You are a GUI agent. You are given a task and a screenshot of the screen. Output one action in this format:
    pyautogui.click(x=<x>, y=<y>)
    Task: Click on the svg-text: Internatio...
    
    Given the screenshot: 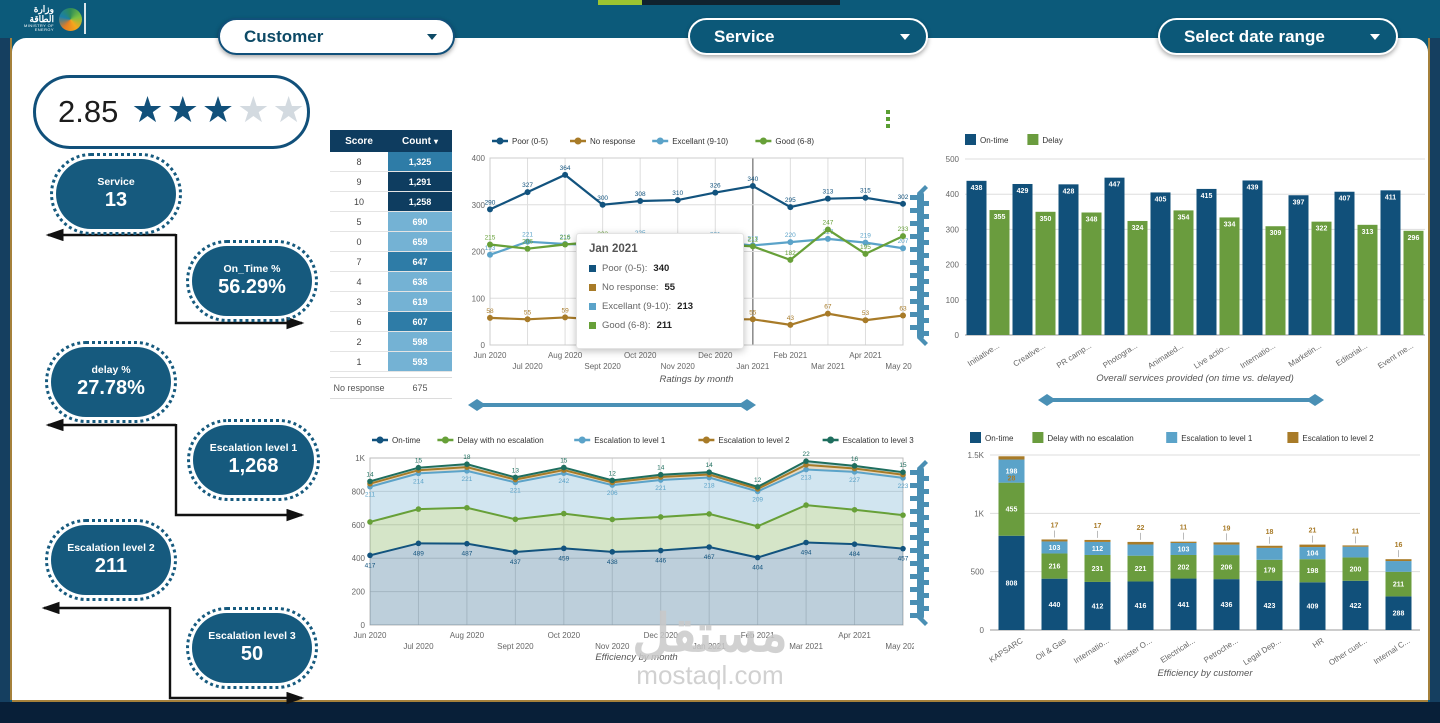 What is the action you would take?
    pyautogui.click(x=1258, y=355)
    